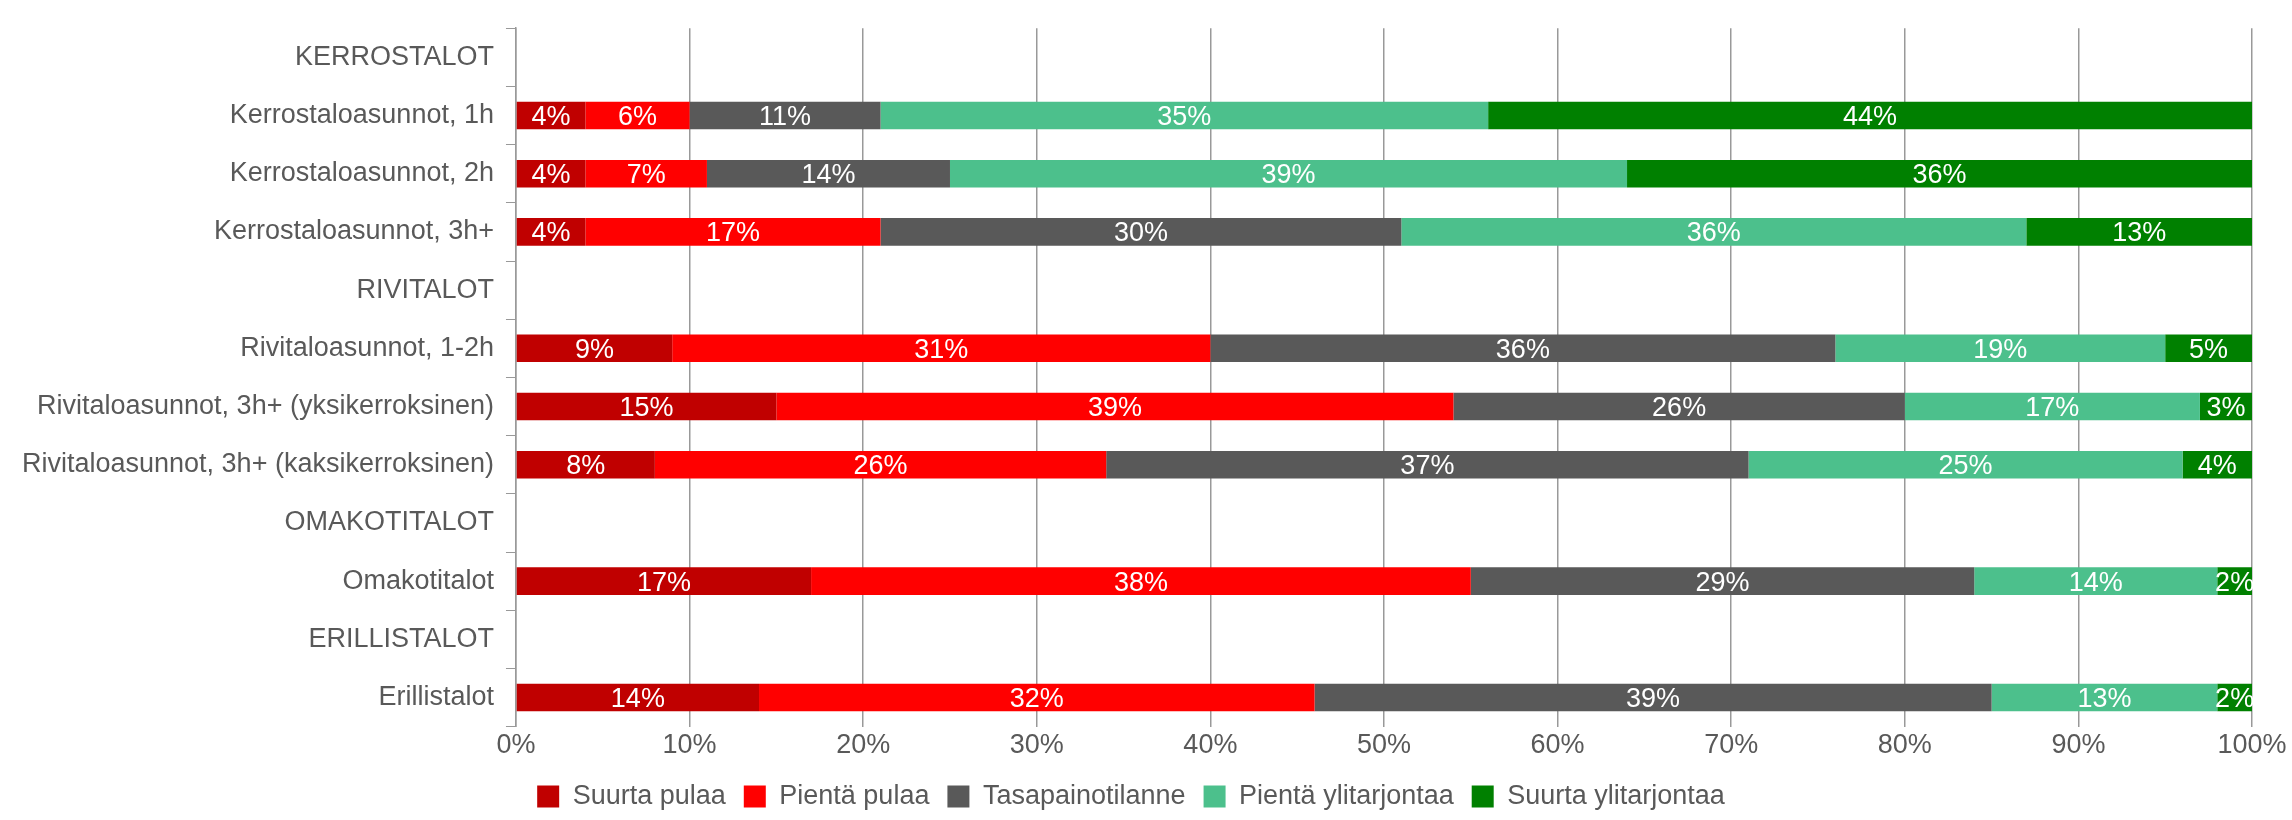  I want to click on data-label: 25%, so click(1965, 465).